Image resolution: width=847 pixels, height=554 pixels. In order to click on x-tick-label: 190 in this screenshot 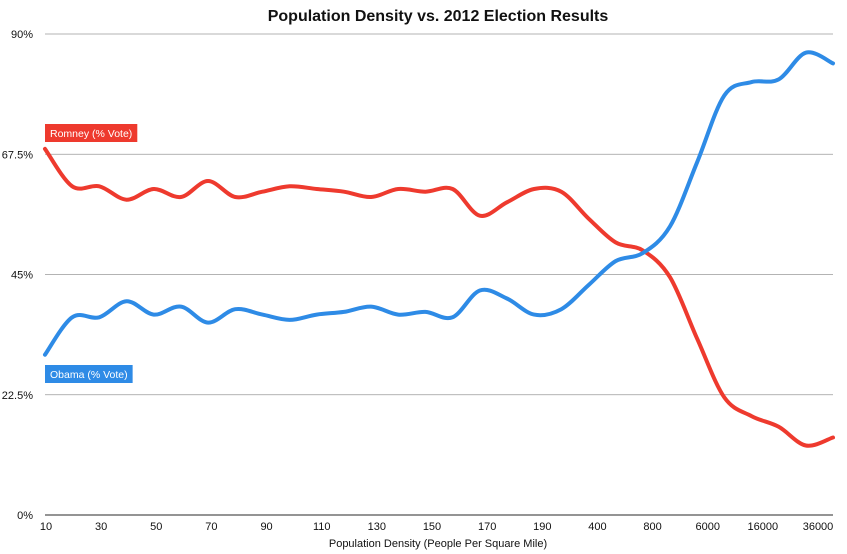, I will do `click(542, 527)`.